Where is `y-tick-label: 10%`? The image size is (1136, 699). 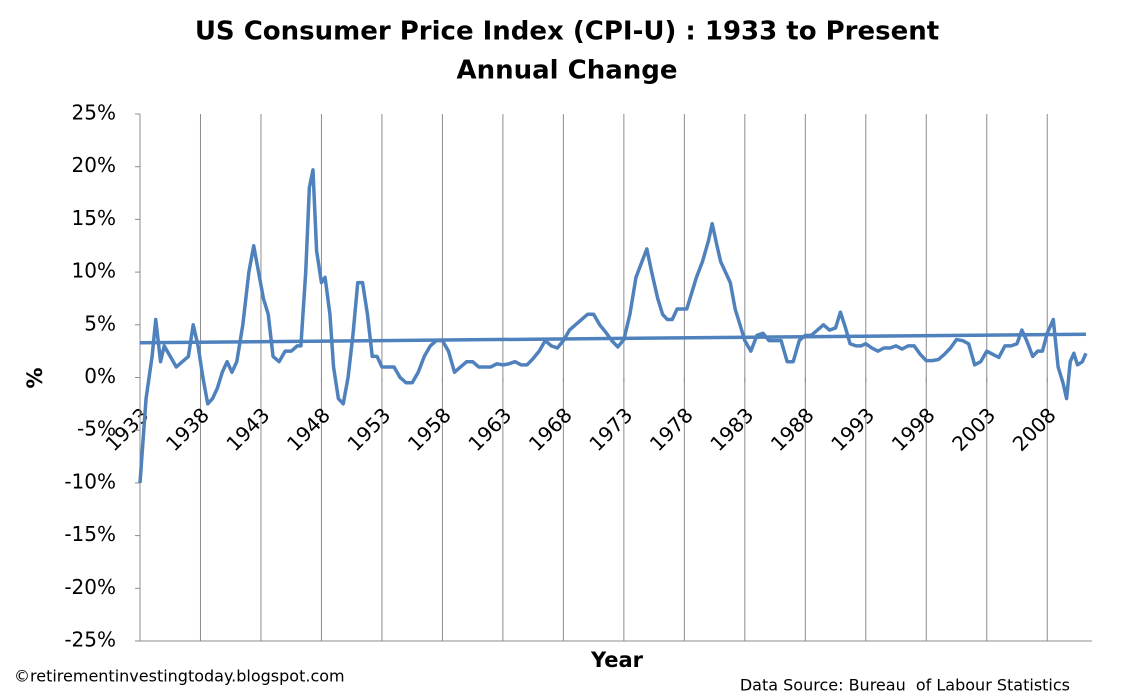
y-tick-label: 10% is located at coordinates (94, 271).